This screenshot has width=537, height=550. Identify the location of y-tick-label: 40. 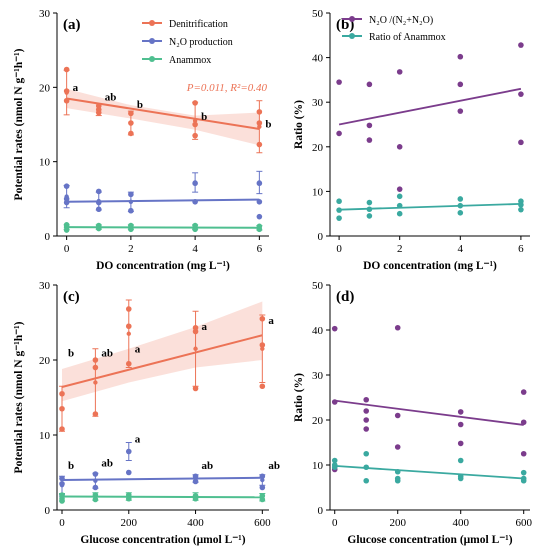
(318, 59).